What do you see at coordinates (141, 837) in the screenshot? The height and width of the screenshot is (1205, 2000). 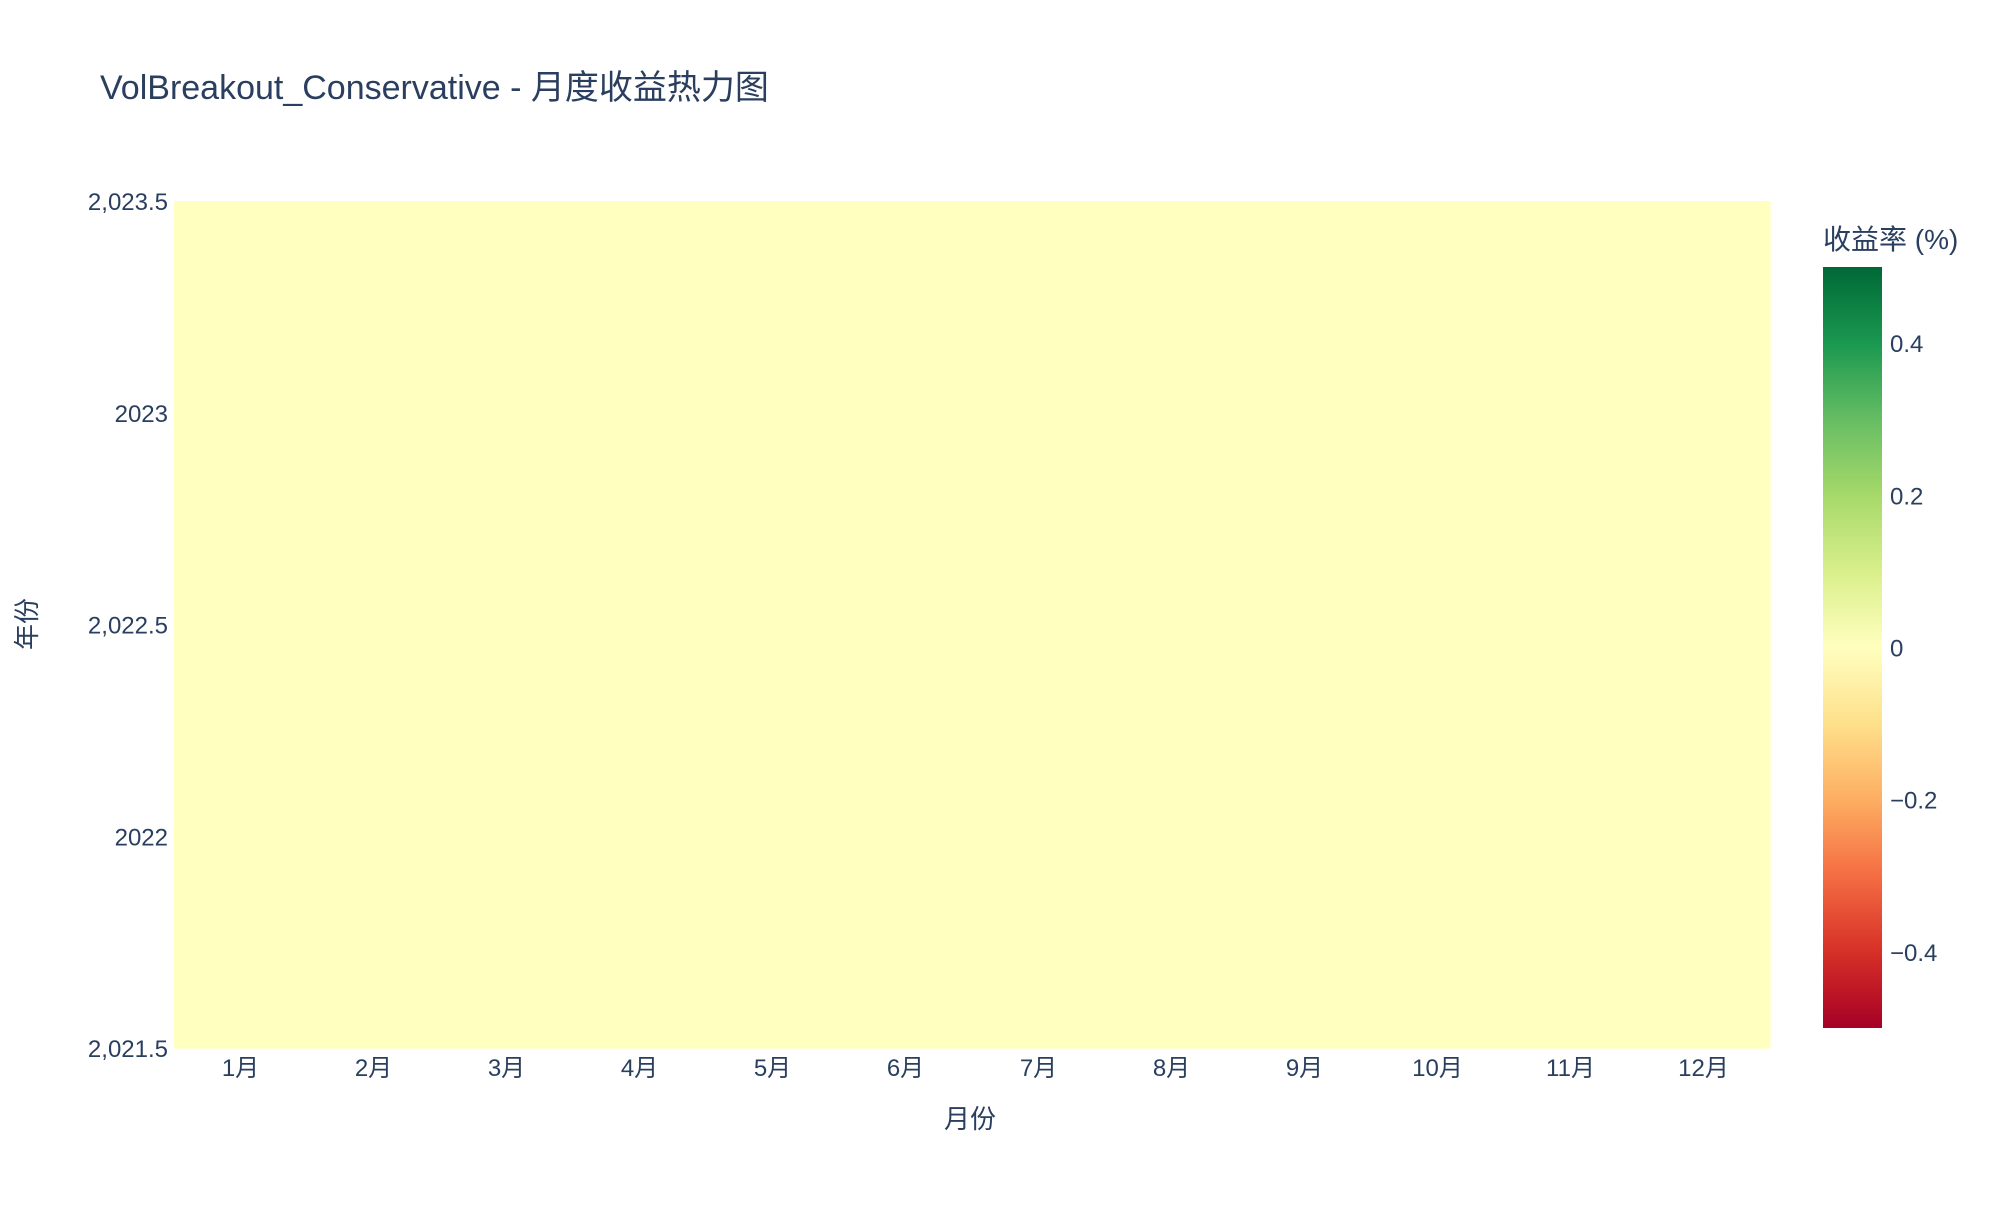 I see `y-tick-label: 2022` at bounding box center [141, 837].